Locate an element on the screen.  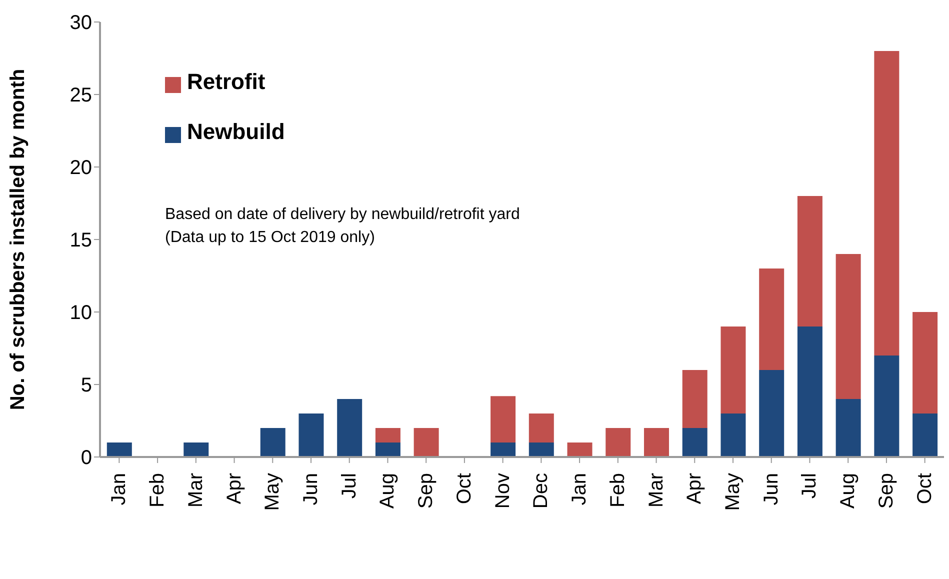
y-tick-label: 5 is located at coordinates (86, 385).